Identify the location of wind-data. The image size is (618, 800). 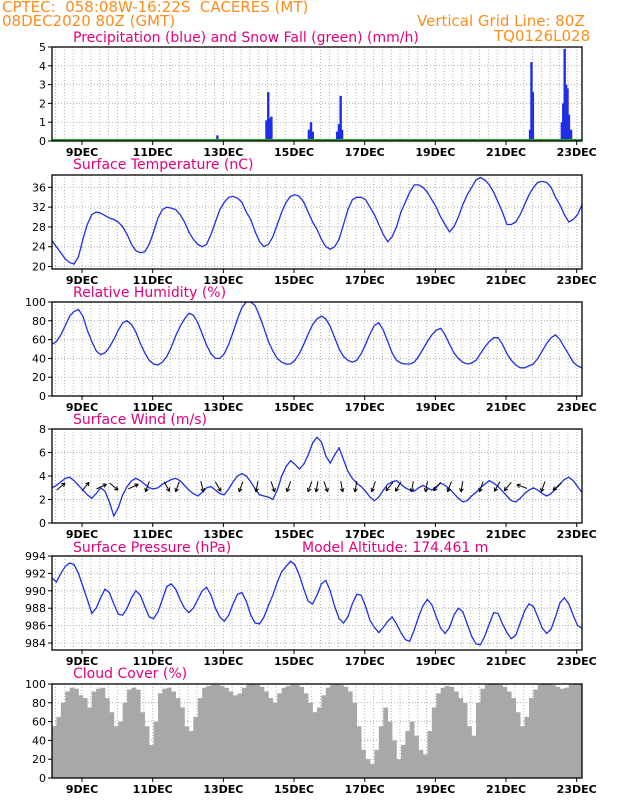
(317, 477).